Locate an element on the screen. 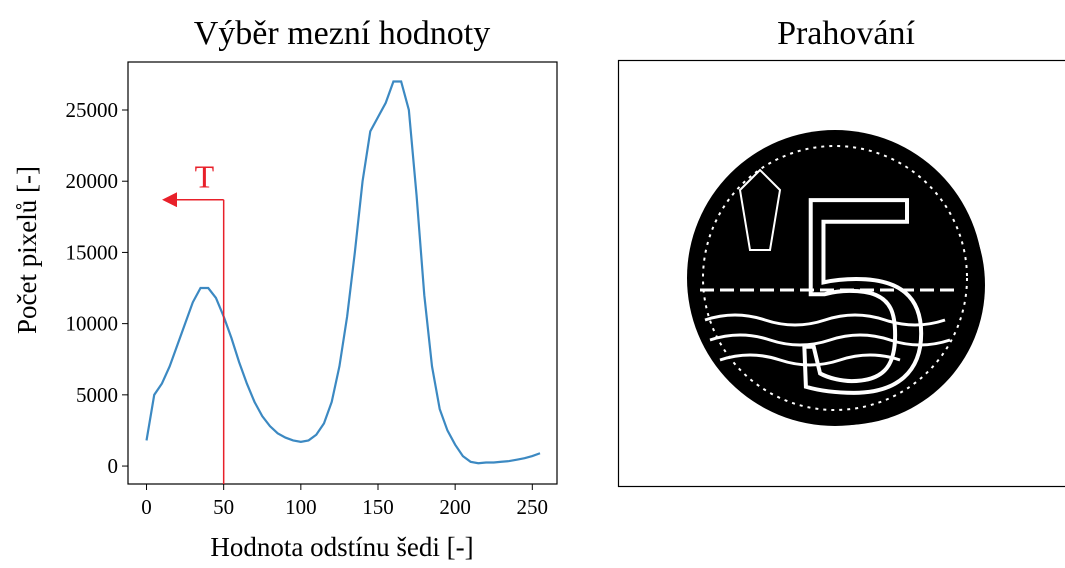  svg-text: 5 is located at coordinates (860, 292).